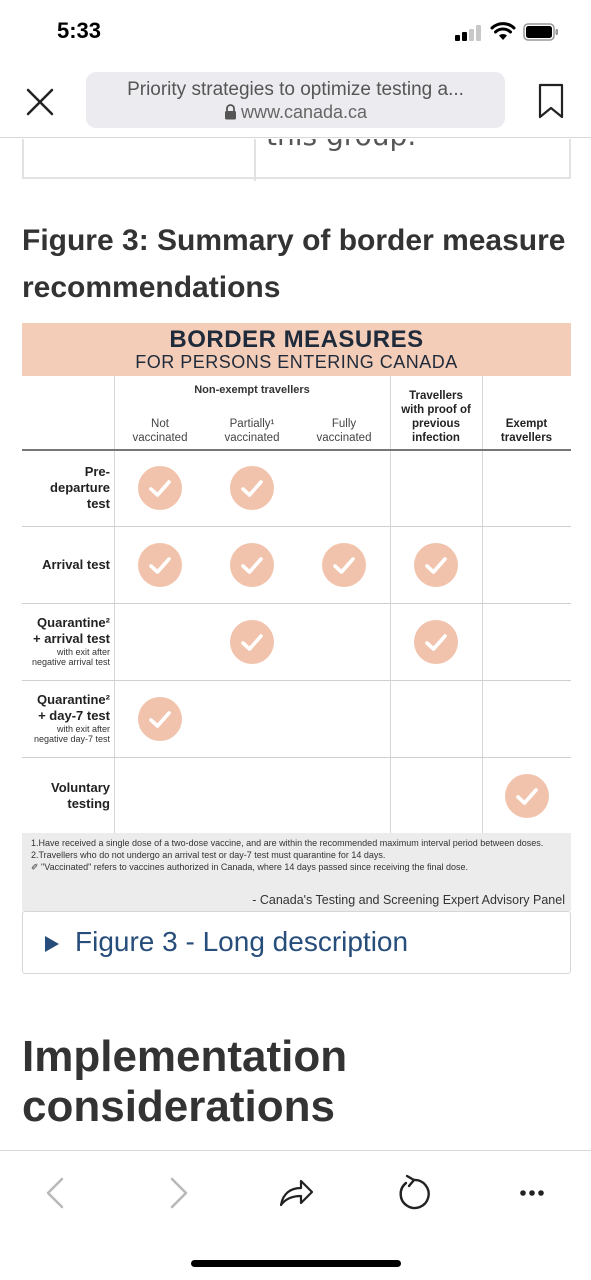  I want to click on column-header: Fully vaccinated, so click(344, 431).